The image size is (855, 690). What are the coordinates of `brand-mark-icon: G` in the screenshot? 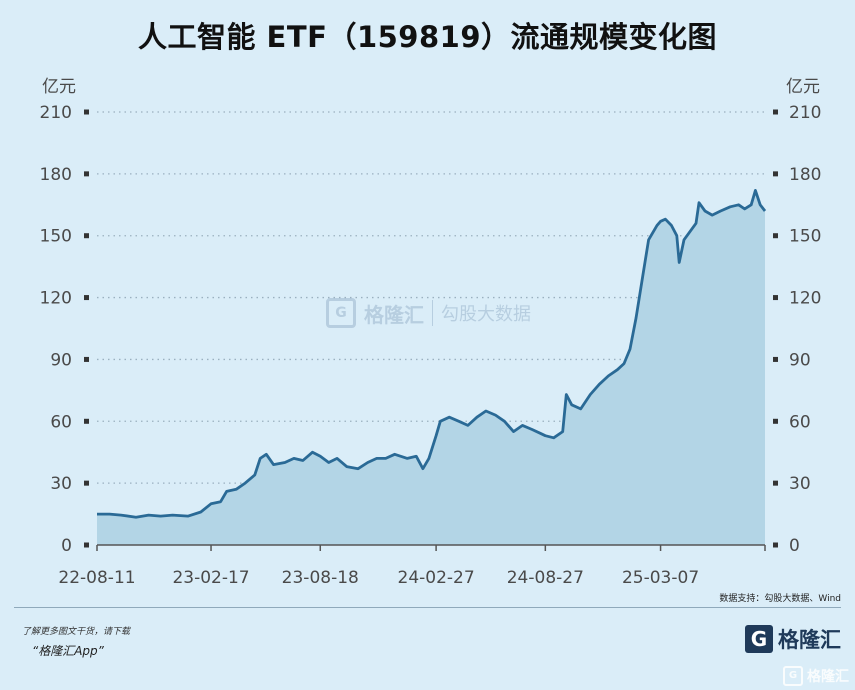 It's located at (759, 639).